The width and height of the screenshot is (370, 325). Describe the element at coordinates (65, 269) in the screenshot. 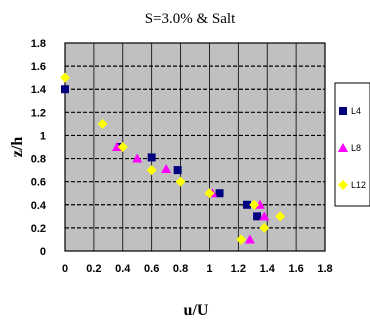

I see `x-tick-label: 0` at that location.